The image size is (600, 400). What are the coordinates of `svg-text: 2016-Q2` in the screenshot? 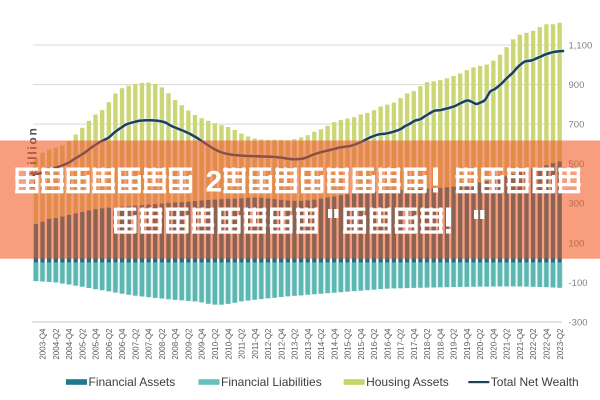 It's located at (374, 344).